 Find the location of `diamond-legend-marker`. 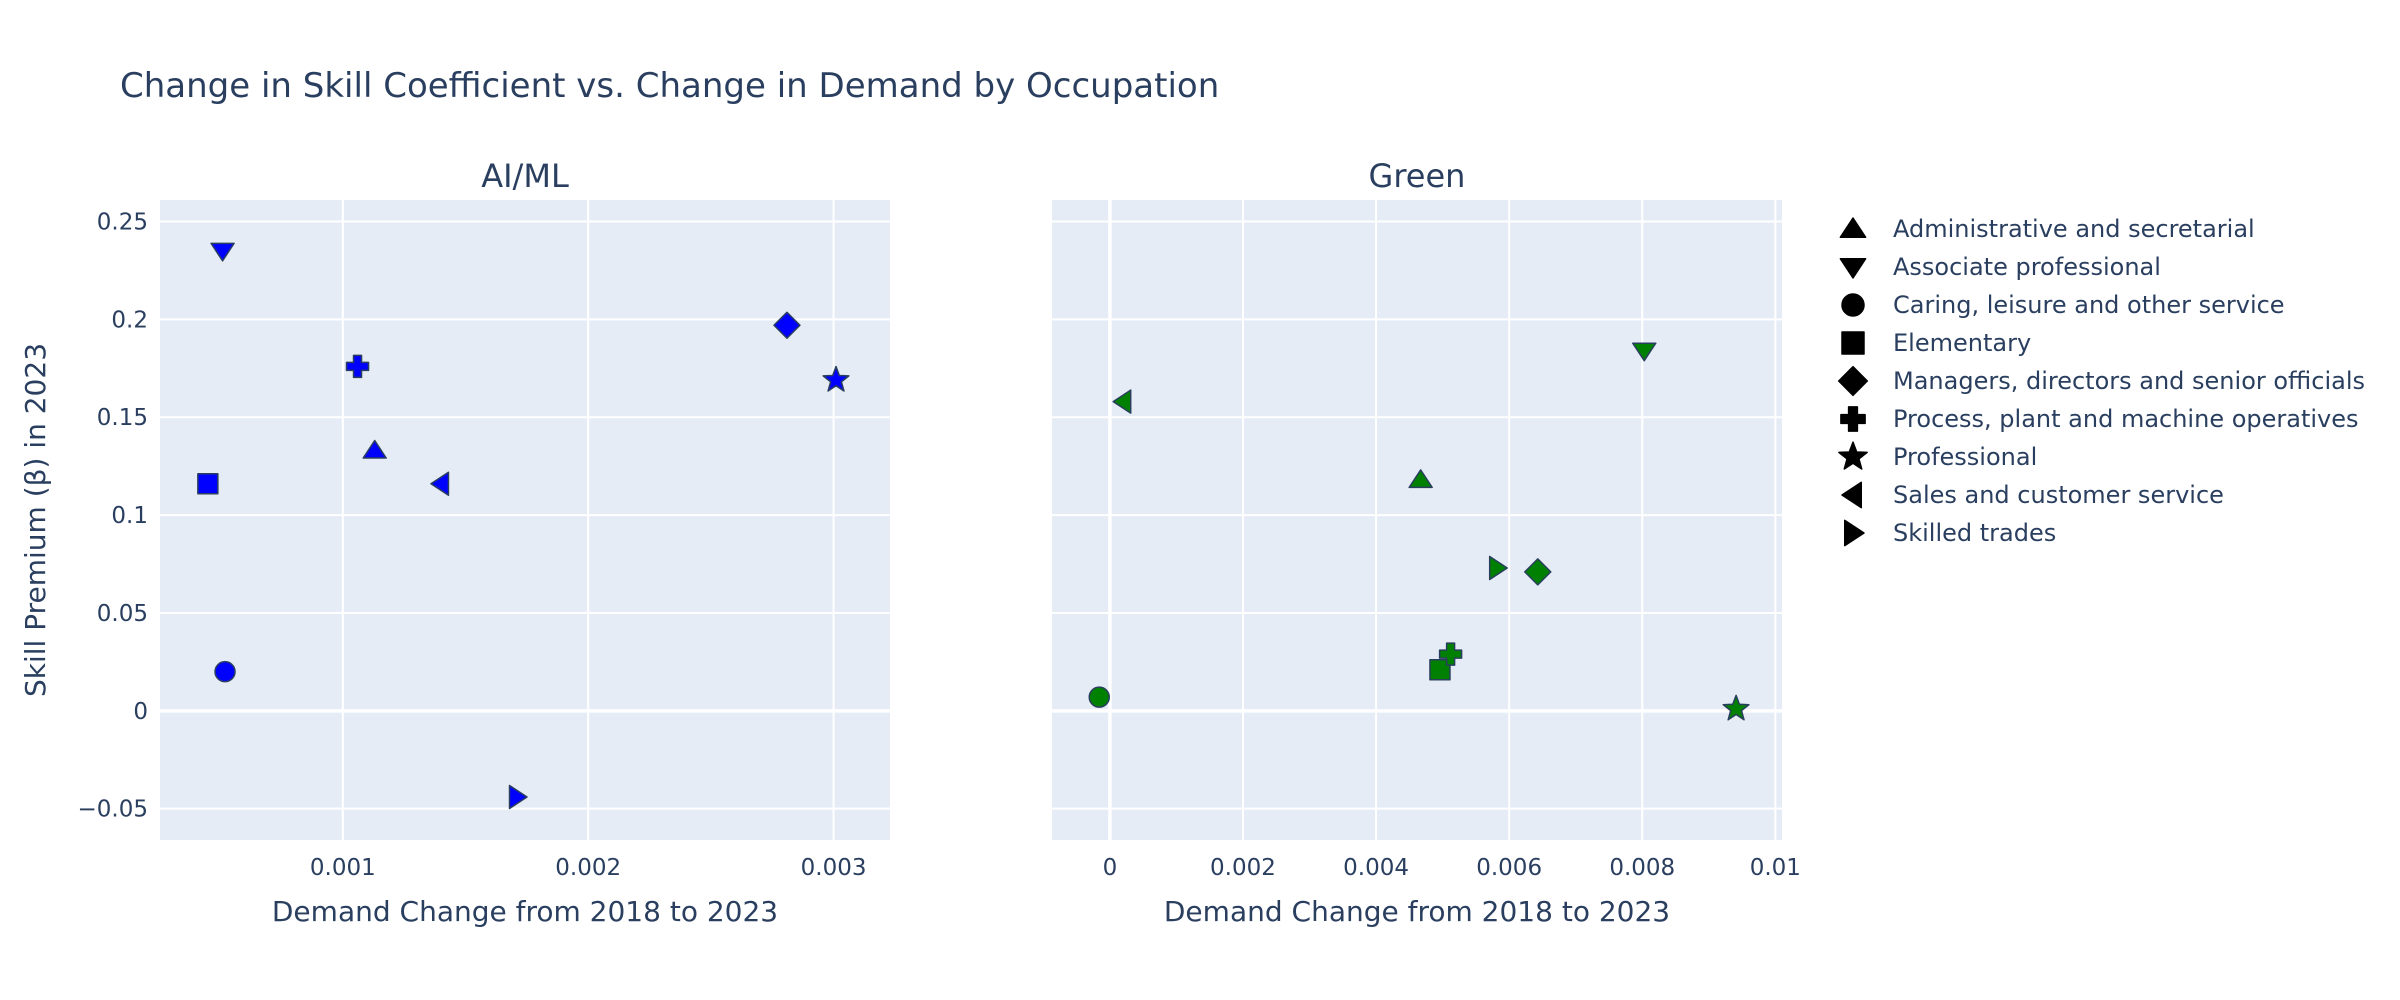

diamond-legend-marker is located at coordinates (1853, 381).